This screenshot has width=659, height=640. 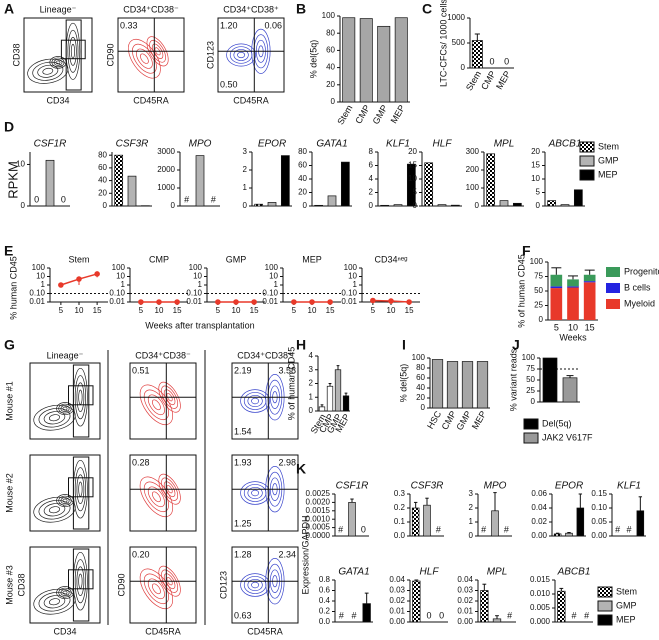 What do you see at coordinates (391, 259) in the screenshot?
I see `chart-title: CD34ⁿᵉᵍ` at bounding box center [391, 259].